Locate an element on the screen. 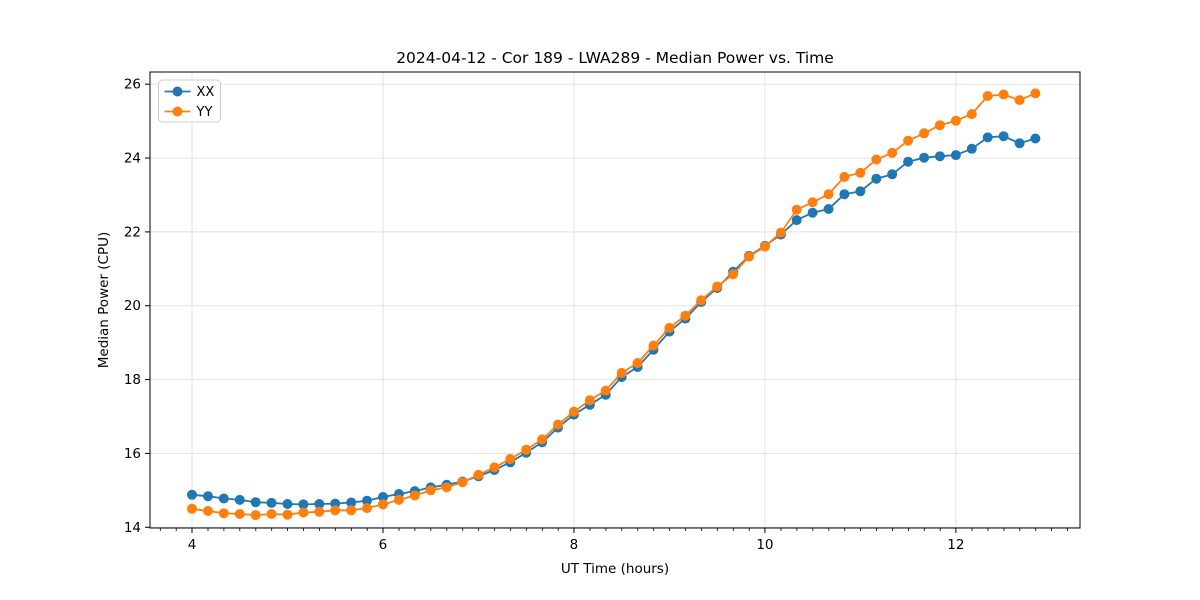  y-tick-label: 18 is located at coordinates (132, 380).